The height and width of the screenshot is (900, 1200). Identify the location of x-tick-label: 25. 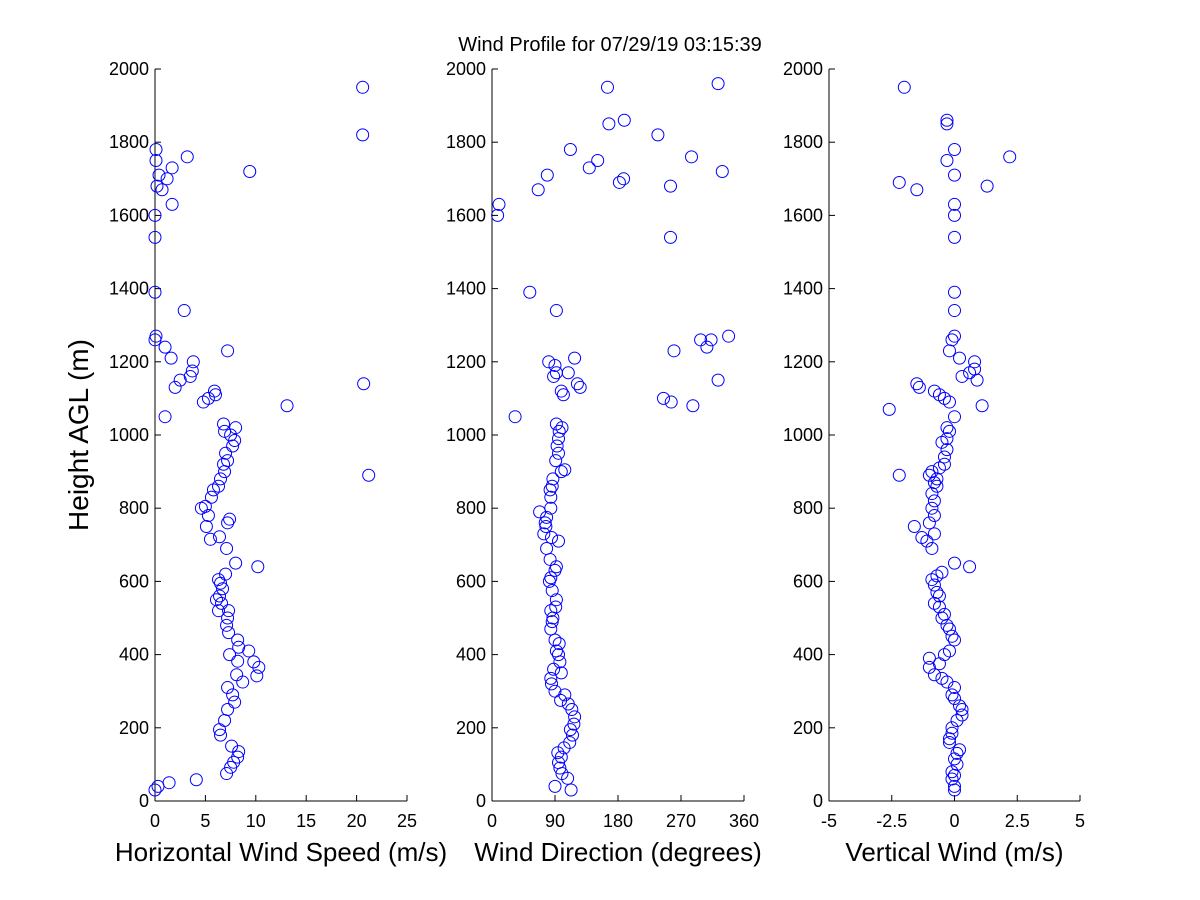
(407, 821).